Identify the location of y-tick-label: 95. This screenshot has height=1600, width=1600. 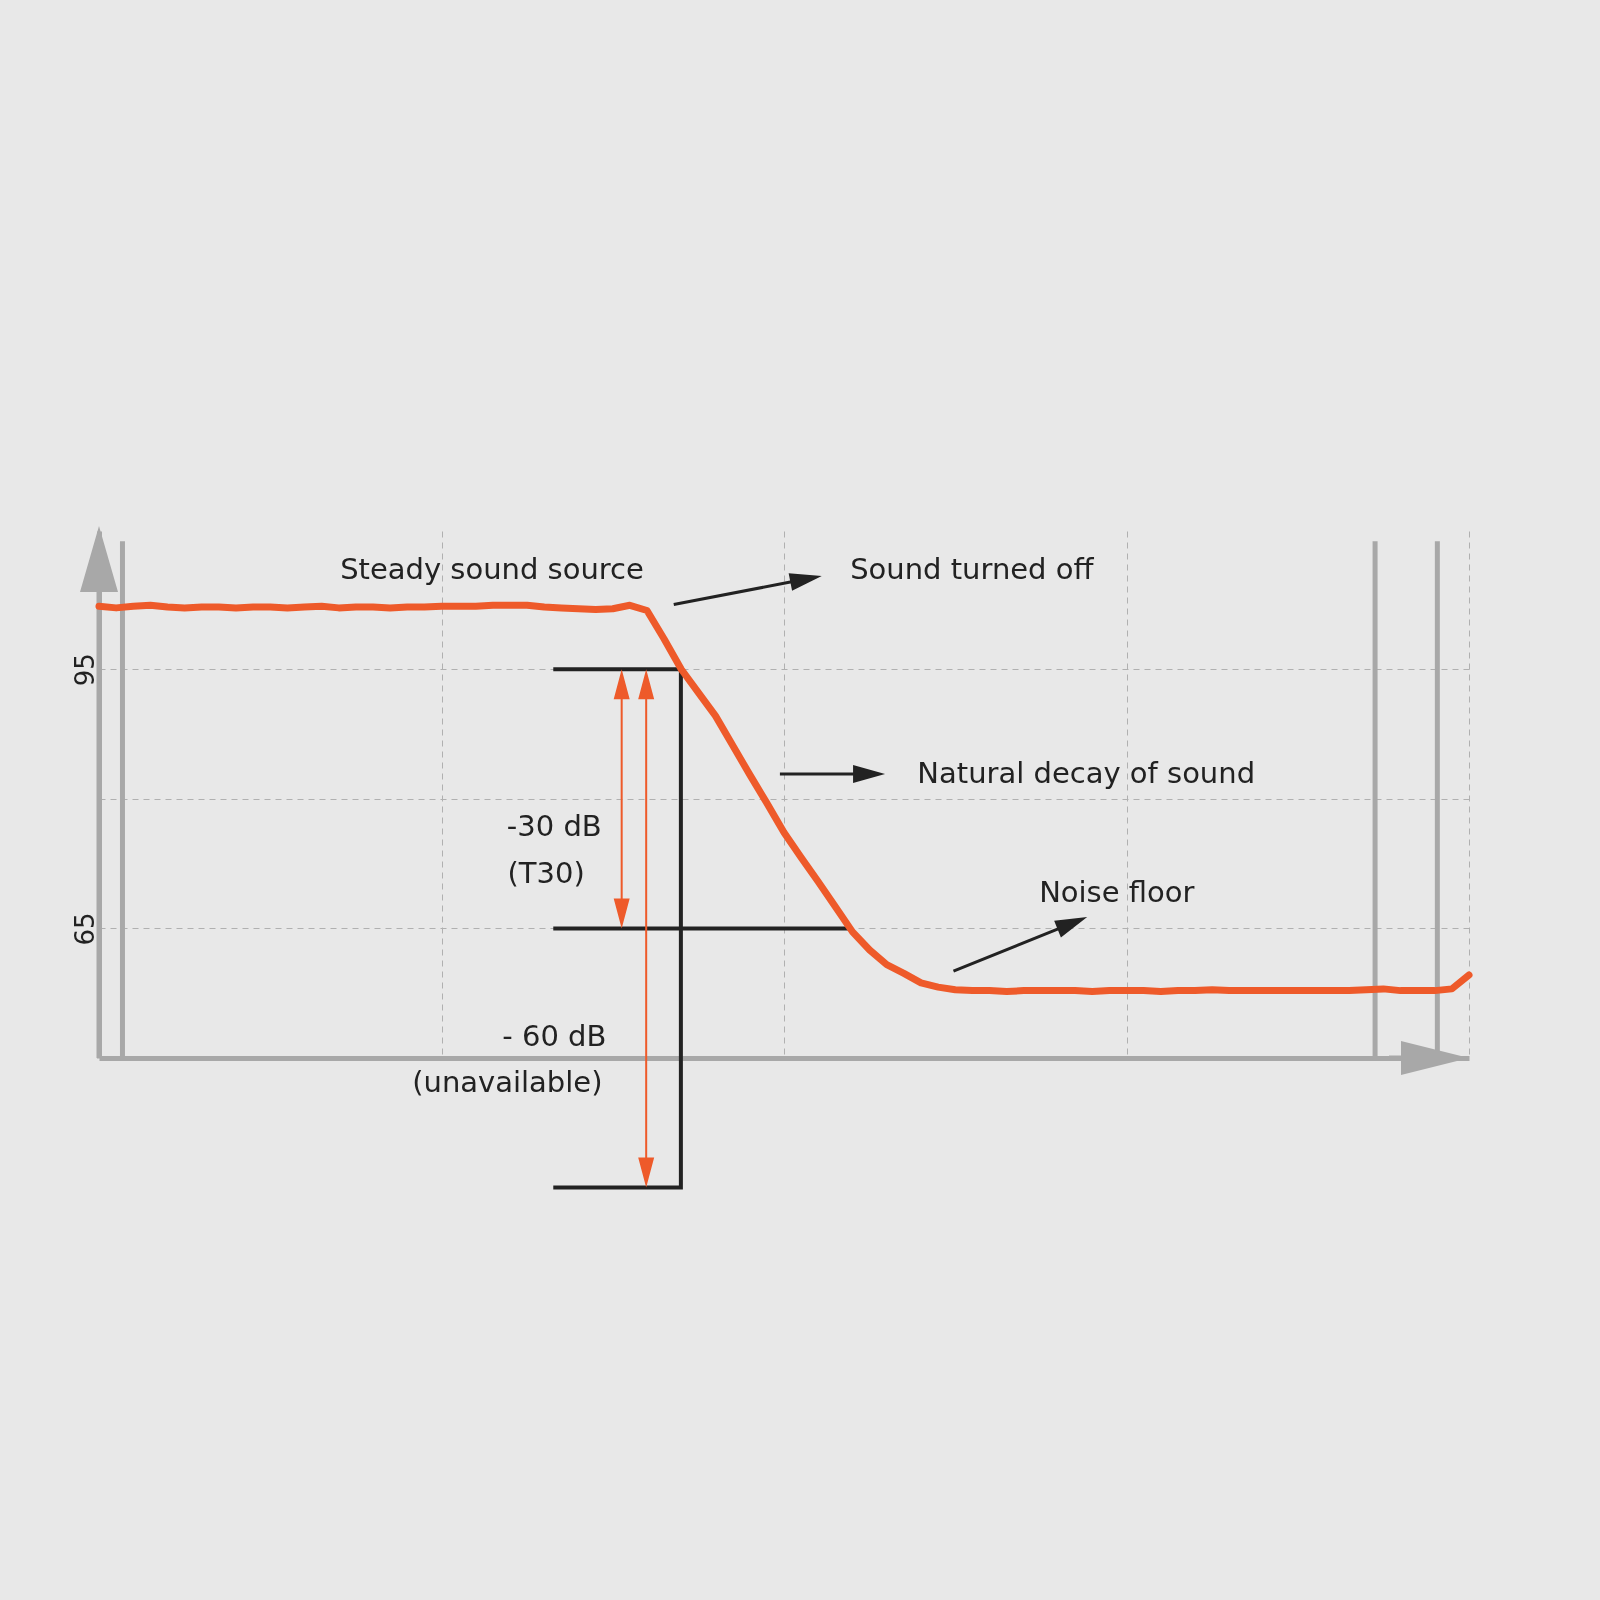
(84, 670).